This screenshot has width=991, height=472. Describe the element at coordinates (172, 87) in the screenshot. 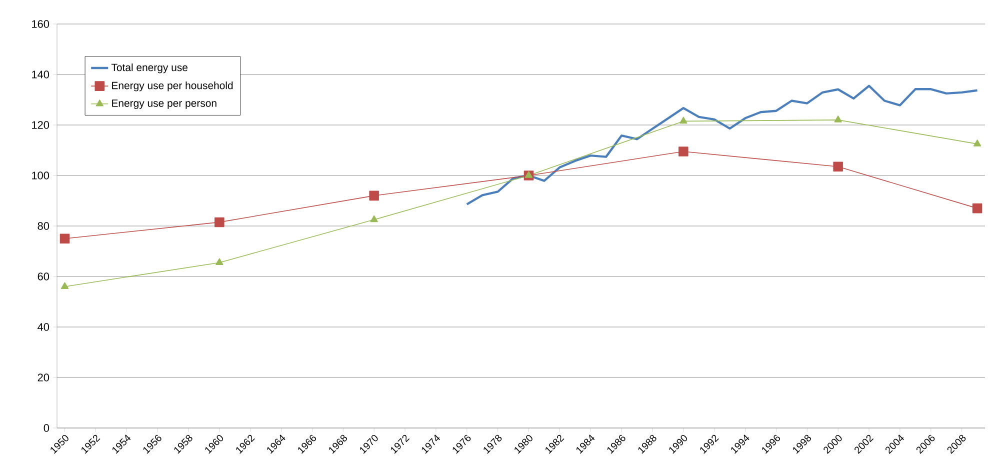

I see `legend-label: Energy use per household` at that location.